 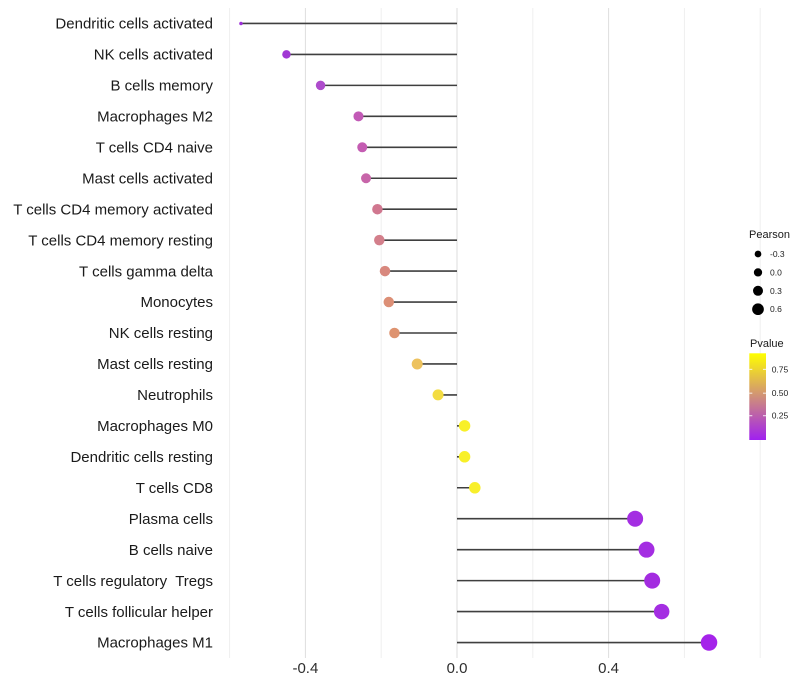 I want to click on y-axis-label: B cells naive, so click(x=171, y=550).